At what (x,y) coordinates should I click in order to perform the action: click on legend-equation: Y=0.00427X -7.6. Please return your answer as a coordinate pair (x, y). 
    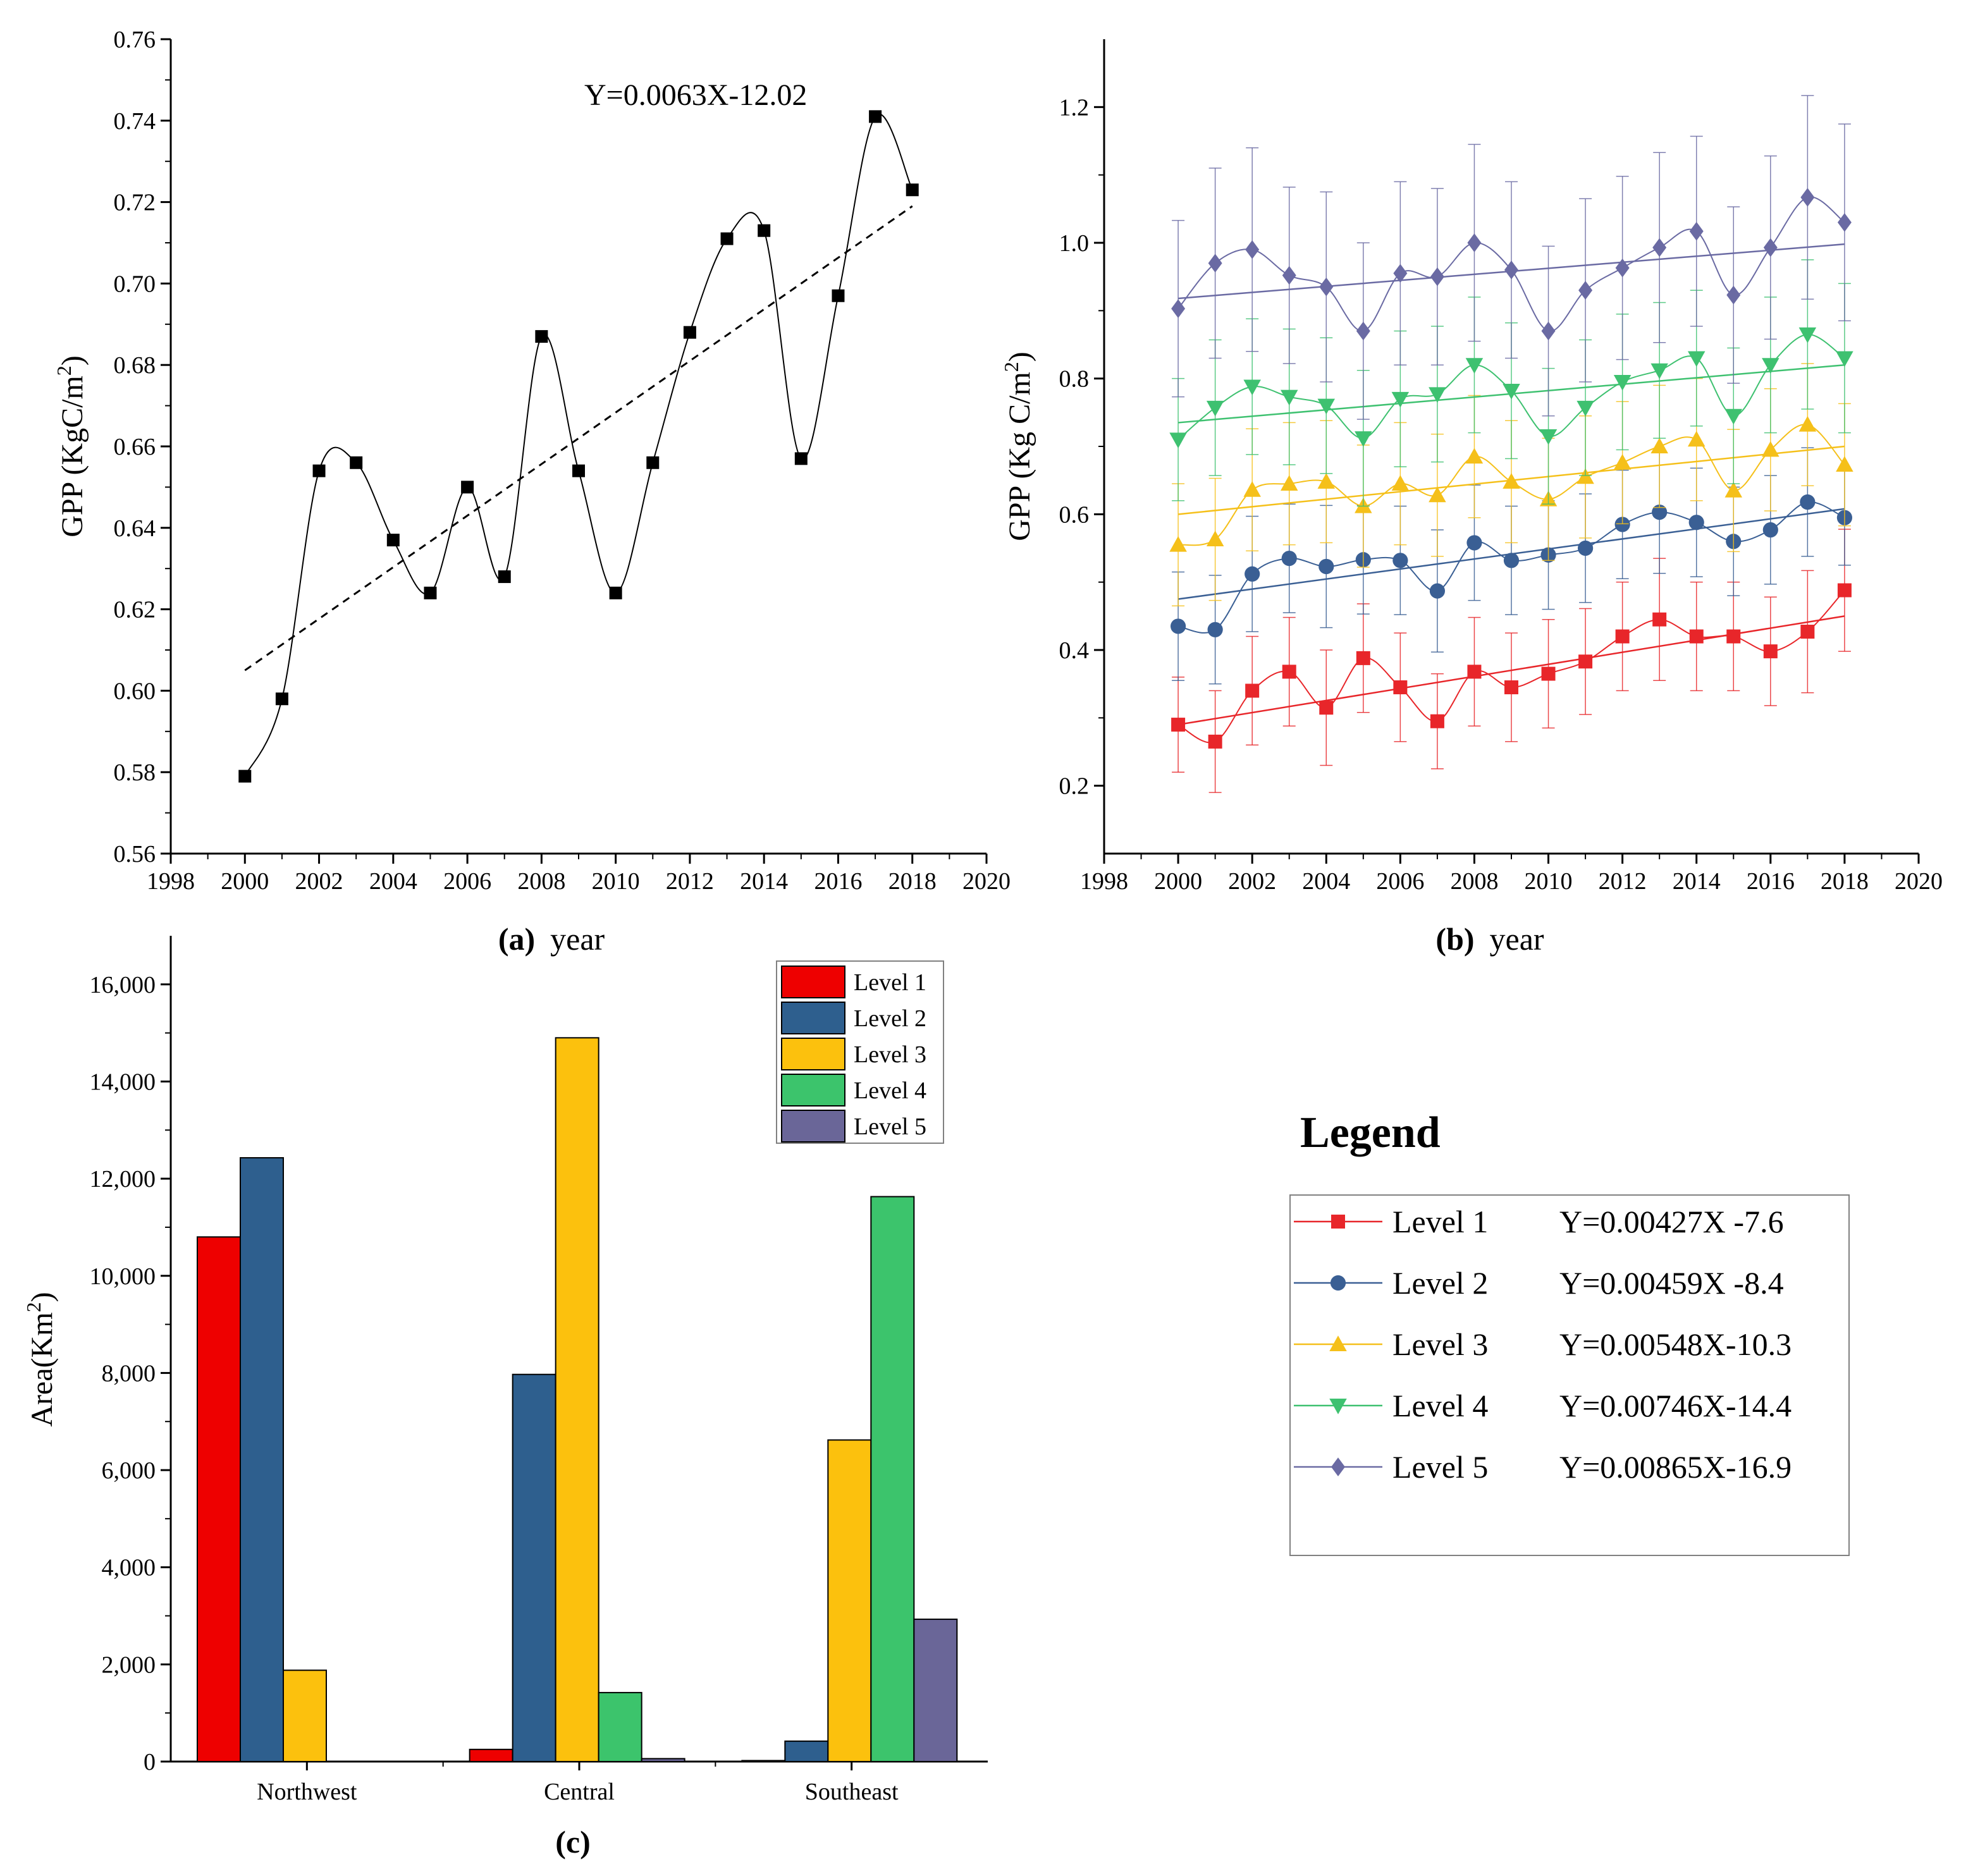
    Looking at the image, I should click on (1671, 1221).